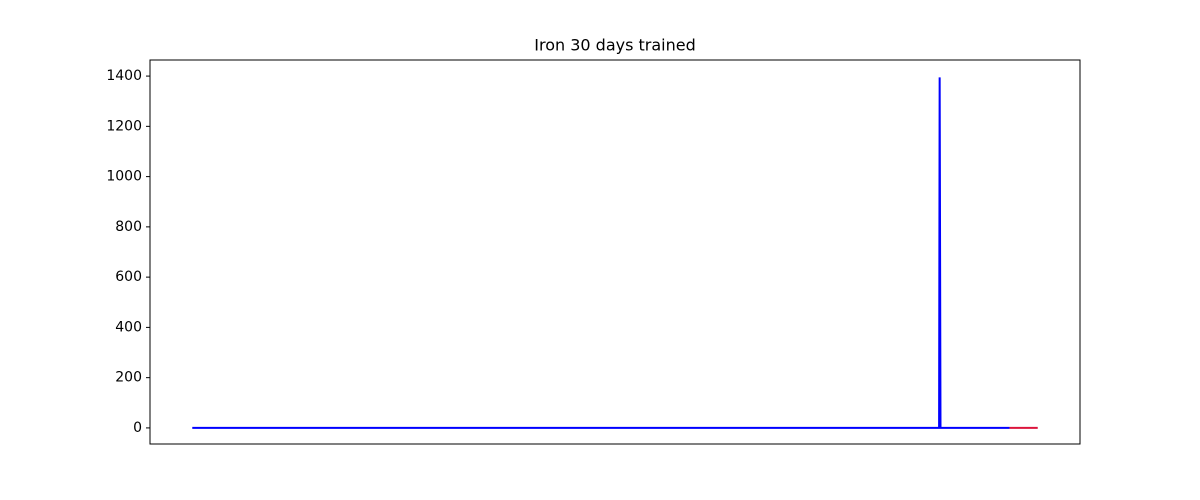  What do you see at coordinates (124, 177) in the screenshot?
I see `y-tick-label: 1000` at bounding box center [124, 177].